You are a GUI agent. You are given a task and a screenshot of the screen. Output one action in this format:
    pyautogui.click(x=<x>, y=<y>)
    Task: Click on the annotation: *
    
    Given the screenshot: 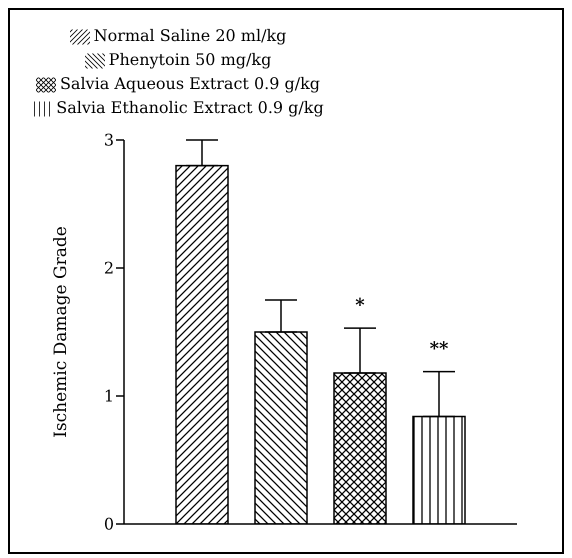 What is the action you would take?
    pyautogui.click(x=360, y=305)
    